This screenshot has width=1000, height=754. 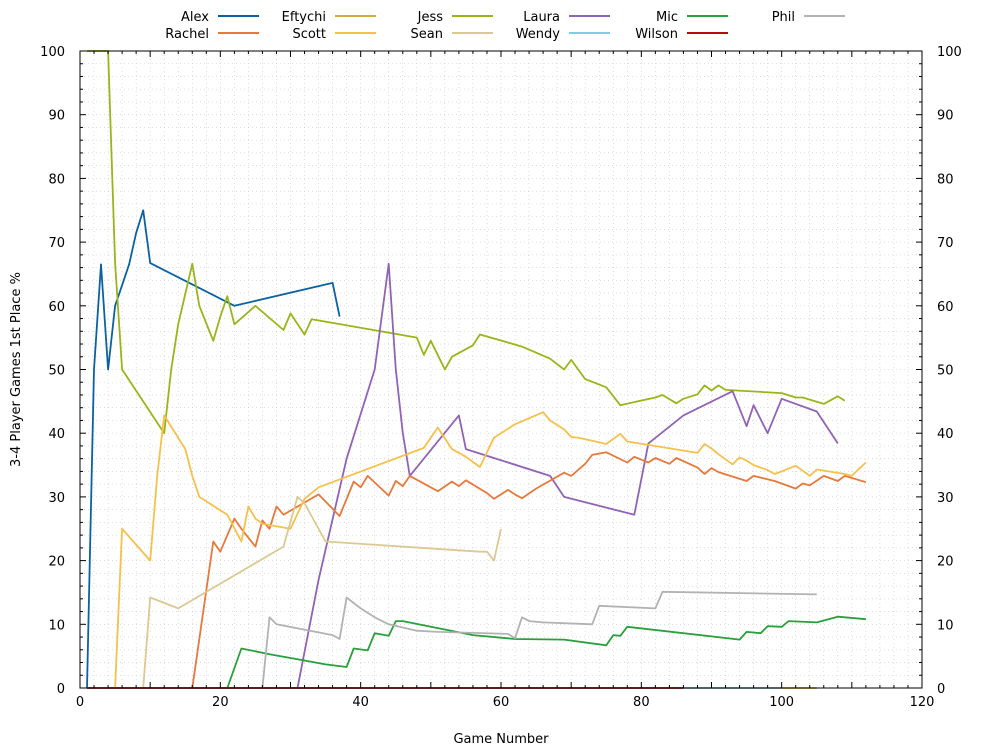 What do you see at coordinates (195, 17) in the screenshot?
I see `legend-label-alex: Alex` at bounding box center [195, 17].